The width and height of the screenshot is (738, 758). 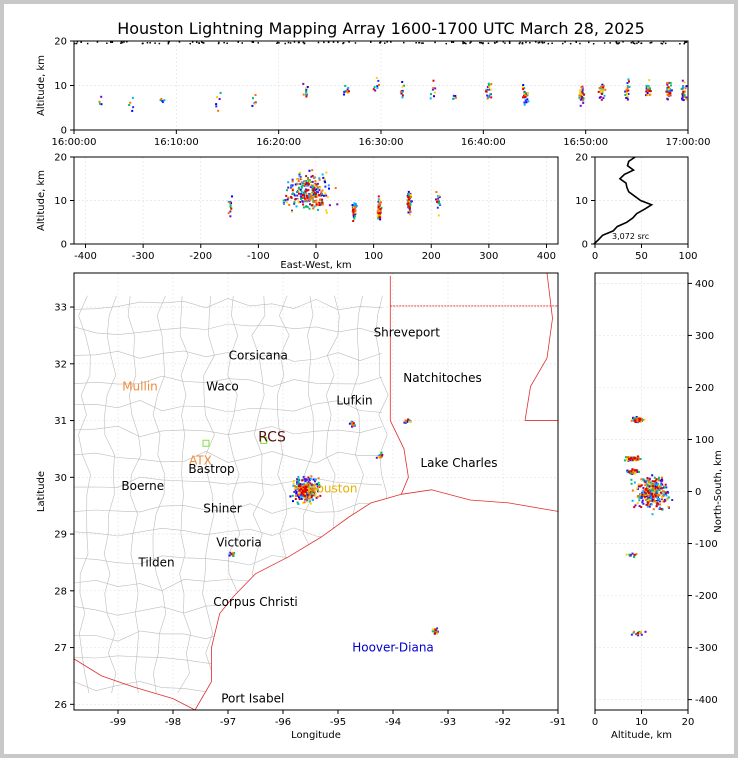 I want to click on place-label-corpus-christi: Corpus Christi, so click(x=255, y=602).